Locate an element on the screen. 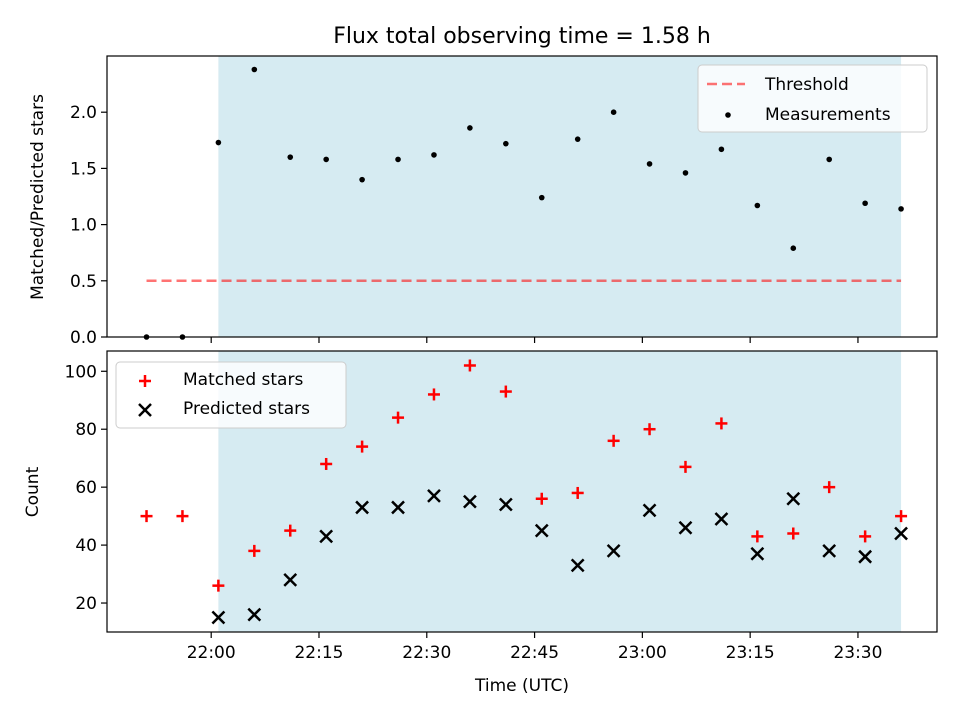  legend-bottom: Matched stars Predicted stars is located at coordinates (231, 395).